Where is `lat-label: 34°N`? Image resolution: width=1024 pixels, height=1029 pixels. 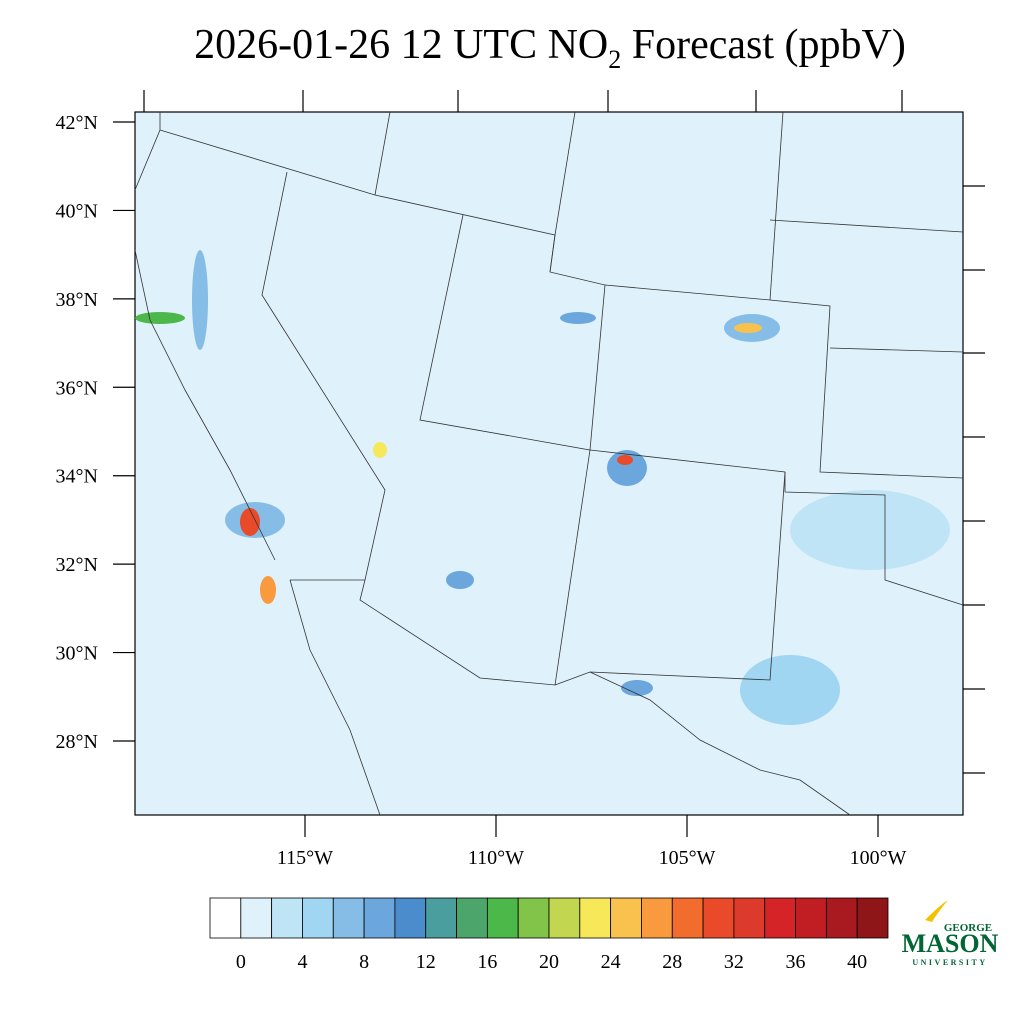 lat-label: 34°N is located at coordinates (77, 477).